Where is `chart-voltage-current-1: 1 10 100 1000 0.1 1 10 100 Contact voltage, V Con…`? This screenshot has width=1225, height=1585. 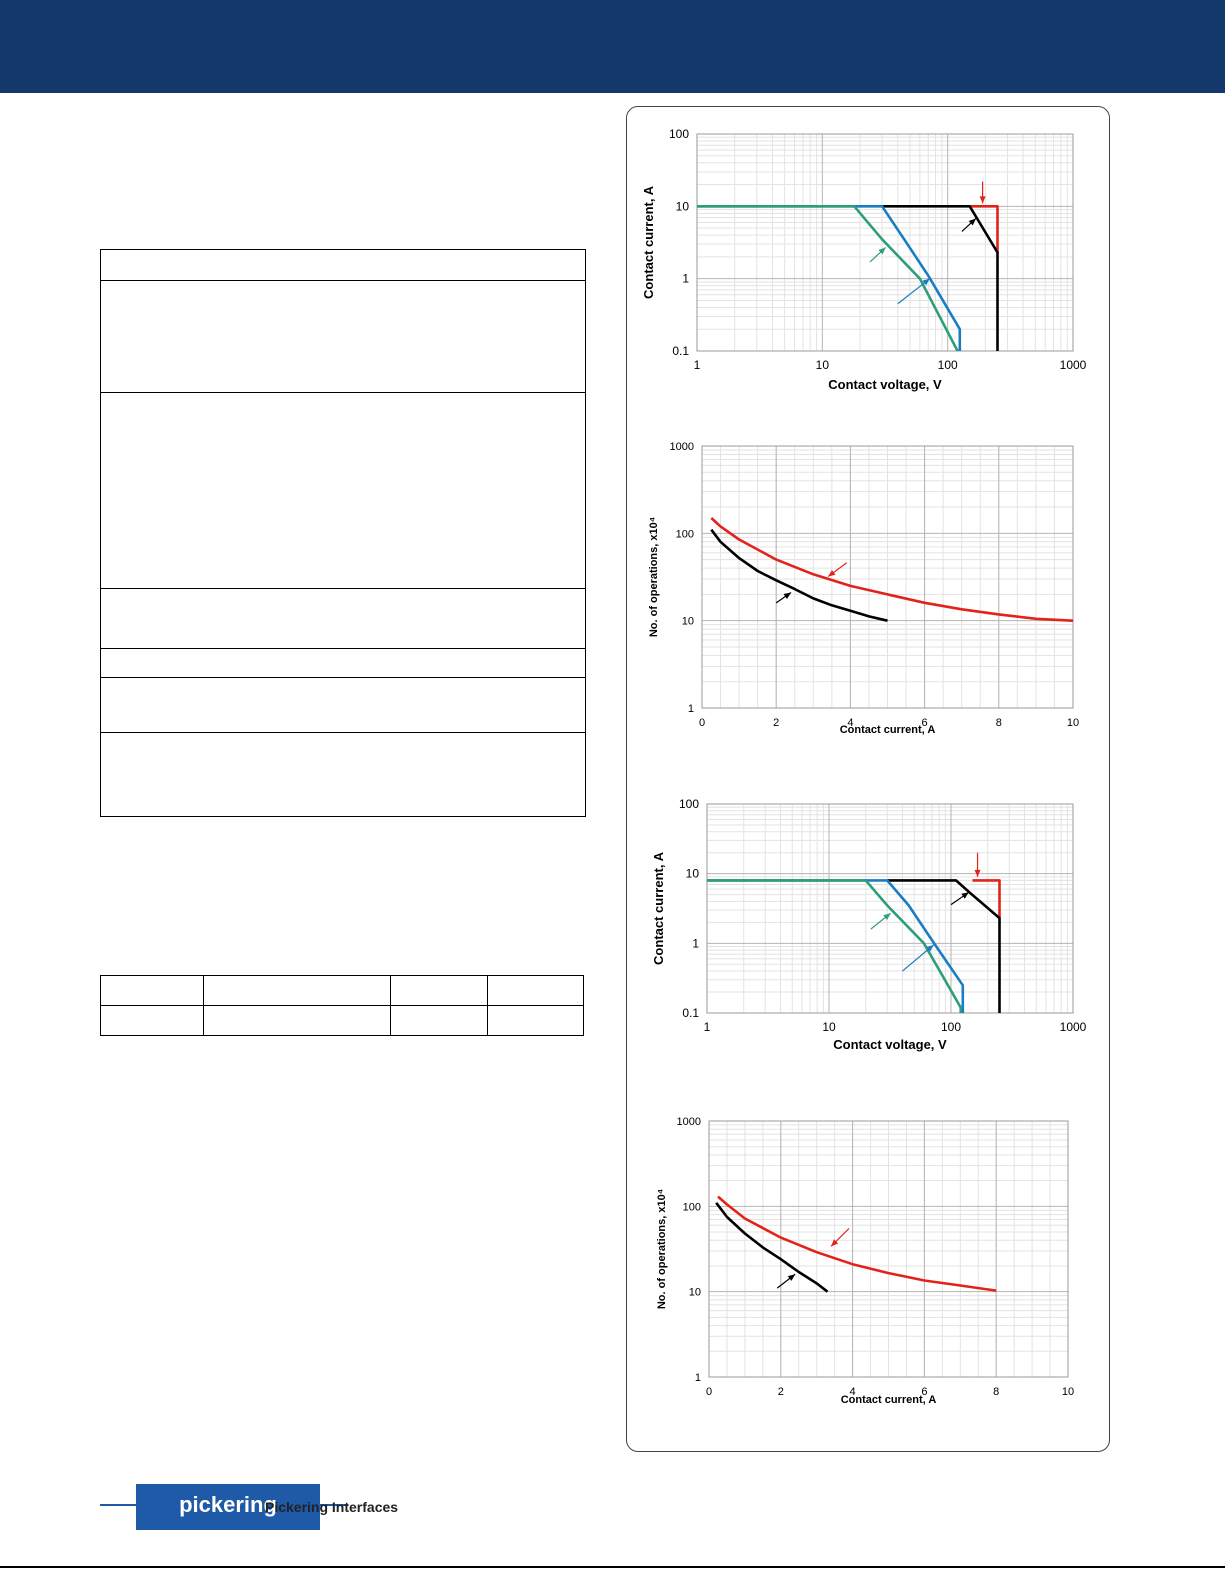
chart-voltage-current-1: 1 10 100 1000 0.1 1 10 100 Contact voltage, V Con… is located at coordinates (864, 259).